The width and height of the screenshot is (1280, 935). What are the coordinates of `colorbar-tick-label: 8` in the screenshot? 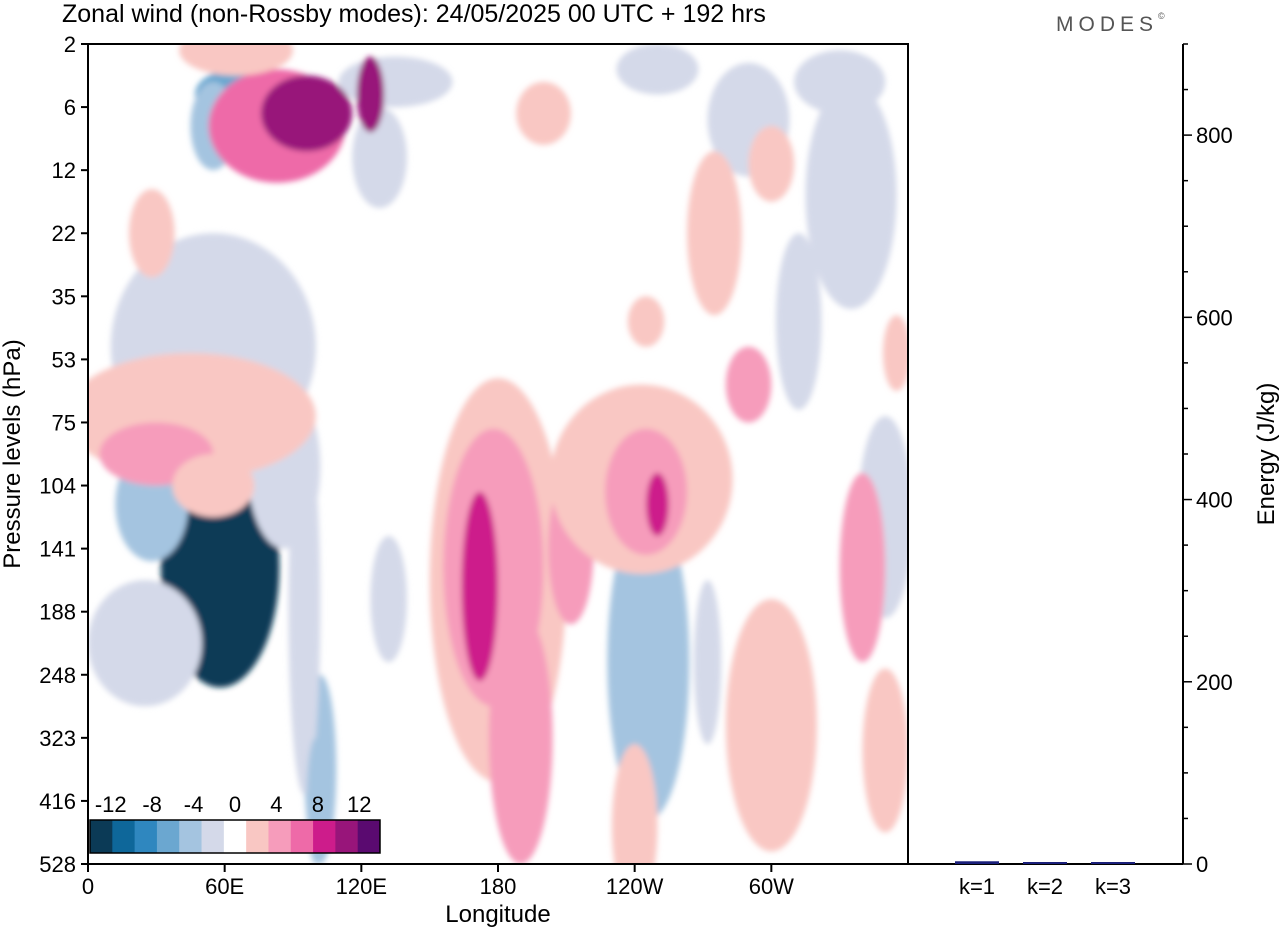 It's located at (318, 804).